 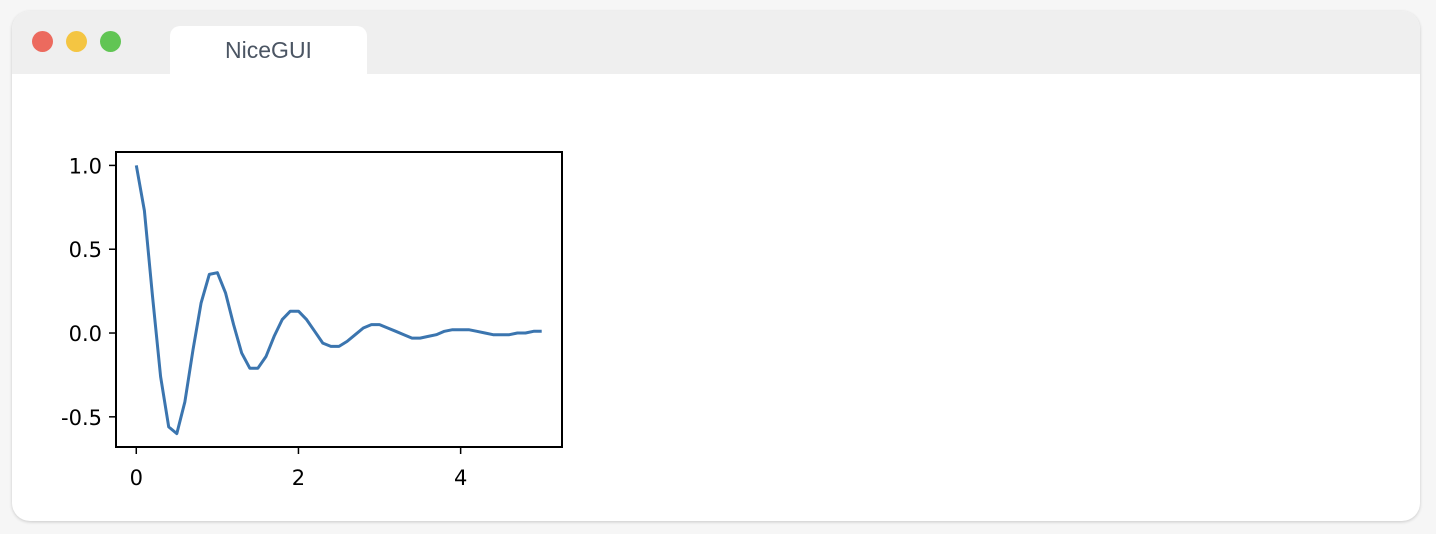 I want to click on x-tick-label: 4, so click(x=460, y=478).